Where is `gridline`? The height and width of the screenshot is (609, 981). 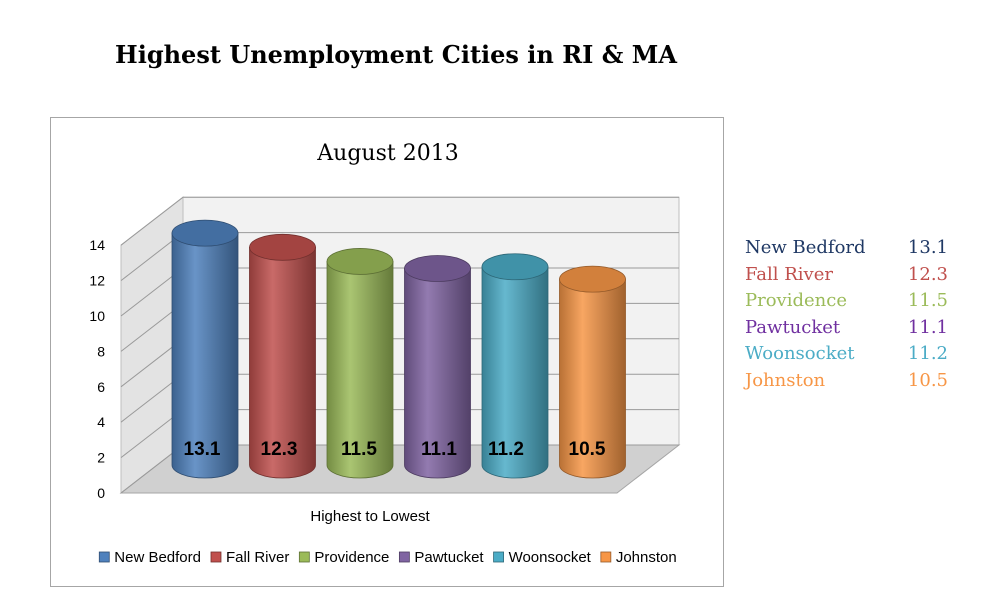
gridline is located at coordinates (399, 221).